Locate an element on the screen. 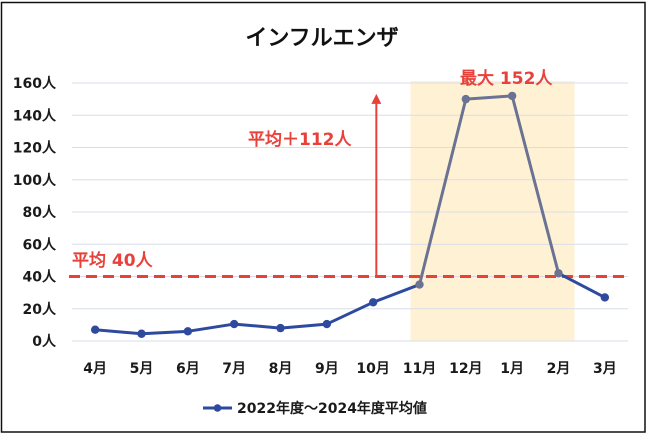 This screenshot has width=647, height=433. average-label: 平均 40人 is located at coordinates (113, 260).